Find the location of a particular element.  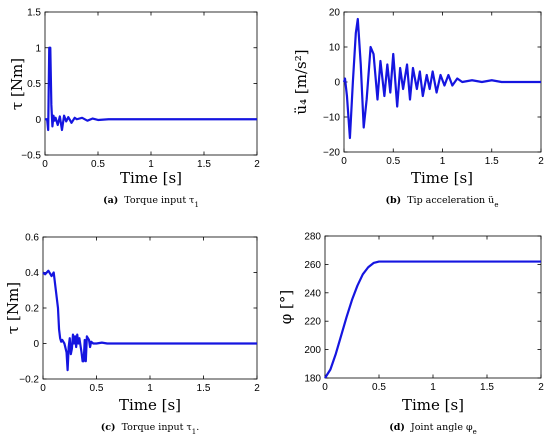

y-tick-label: 260 is located at coordinates (312, 265).